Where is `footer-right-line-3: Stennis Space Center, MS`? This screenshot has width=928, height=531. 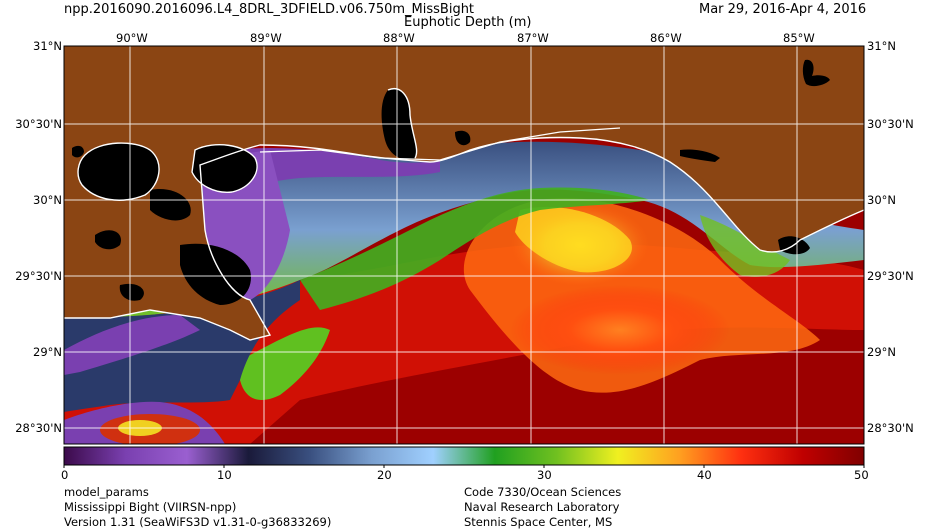
footer-right-line-3: Stennis Space Center, MS is located at coordinates (538, 522).